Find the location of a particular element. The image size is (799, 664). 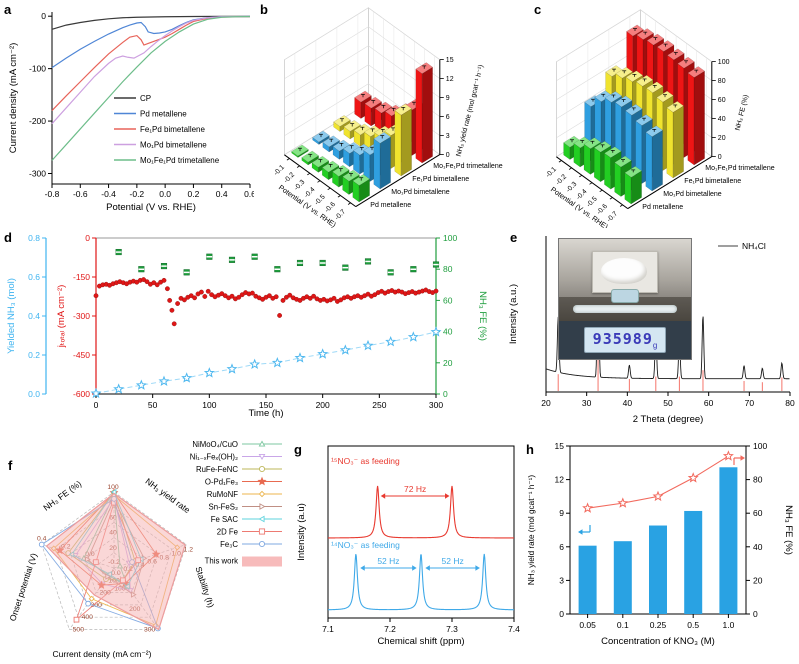

svg-text: Current density (mA cm⁻²) is located at coordinates (102, 654).